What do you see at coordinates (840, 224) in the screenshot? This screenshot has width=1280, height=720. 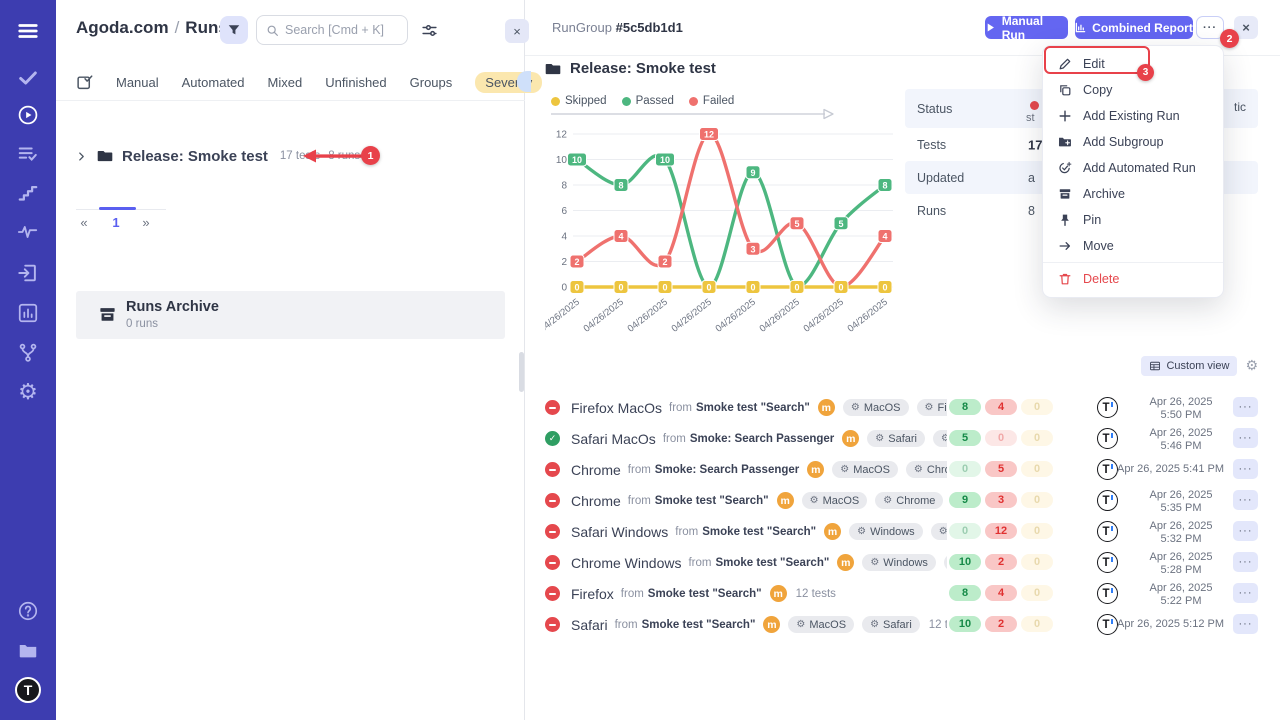 I see `svg-text: 5` at bounding box center [840, 224].